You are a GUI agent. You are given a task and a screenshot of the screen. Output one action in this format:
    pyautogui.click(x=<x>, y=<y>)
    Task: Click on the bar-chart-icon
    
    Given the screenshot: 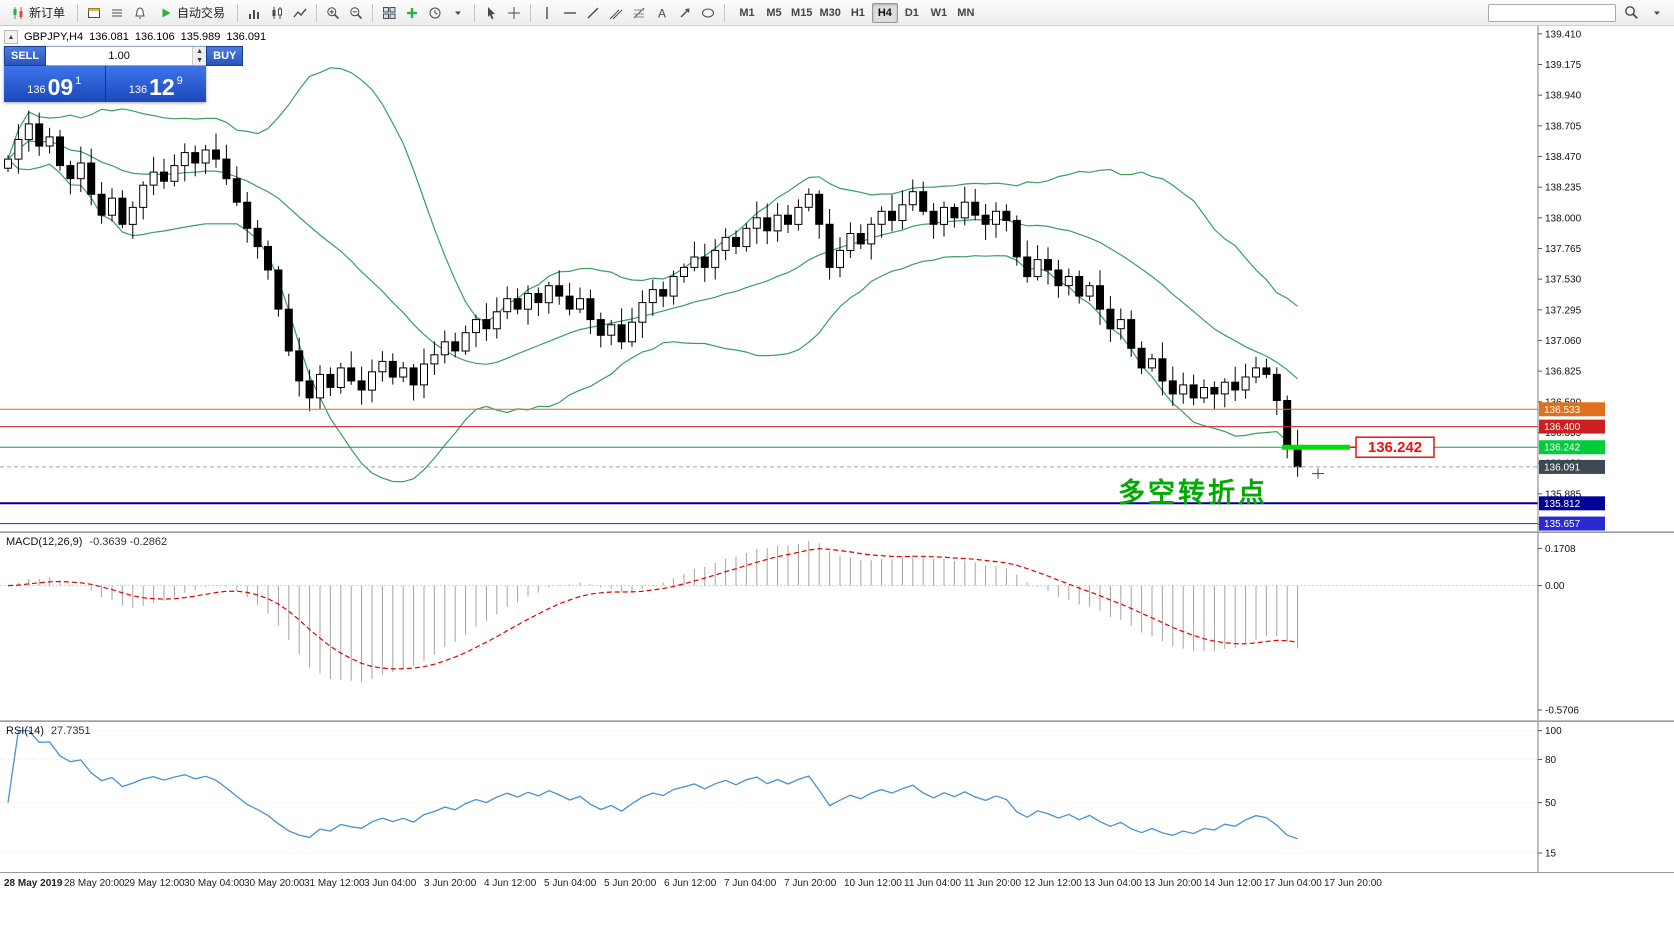 What is the action you would take?
    pyautogui.click(x=254, y=14)
    